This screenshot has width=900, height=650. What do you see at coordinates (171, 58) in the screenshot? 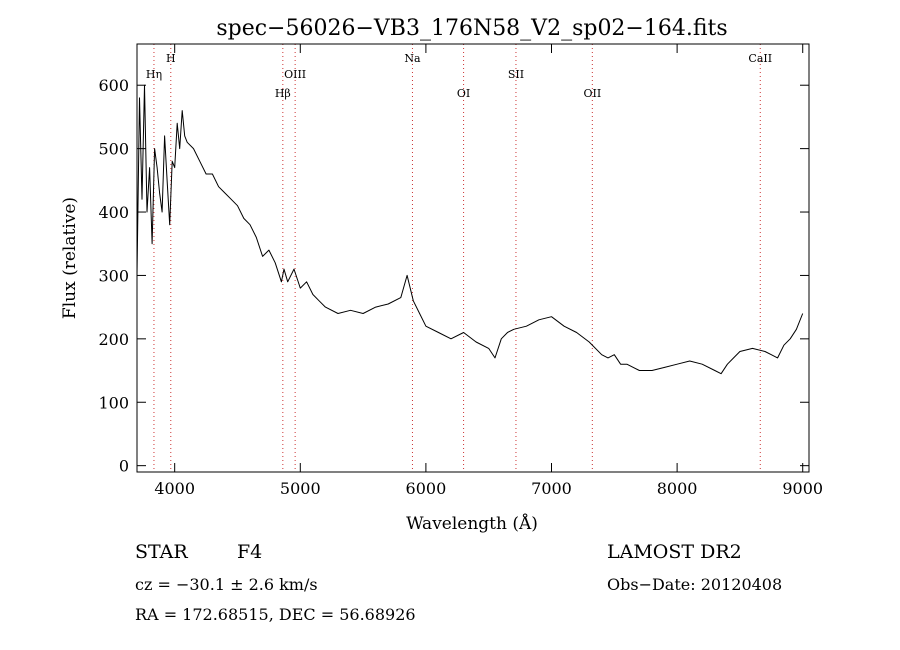
I see `line-label: H` at bounding box center [171, 58].